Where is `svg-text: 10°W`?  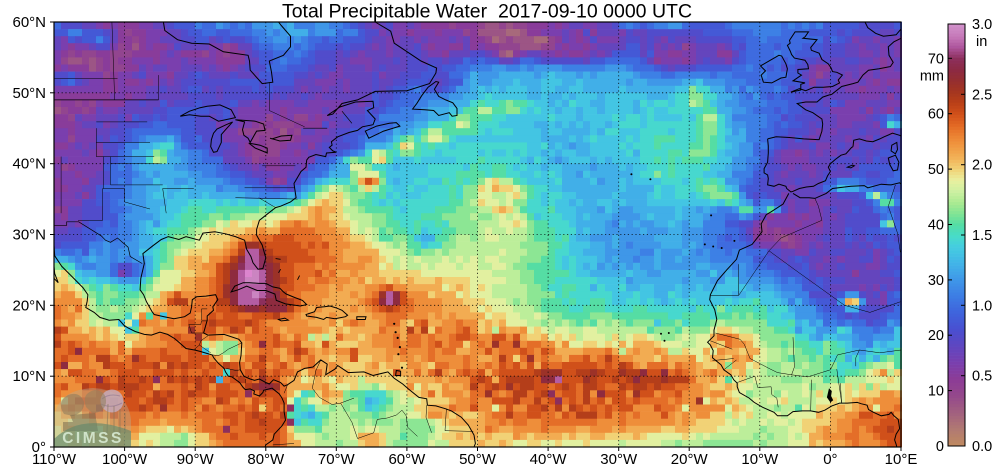
svg-text: 10°W is located at coordinates (760, 459).